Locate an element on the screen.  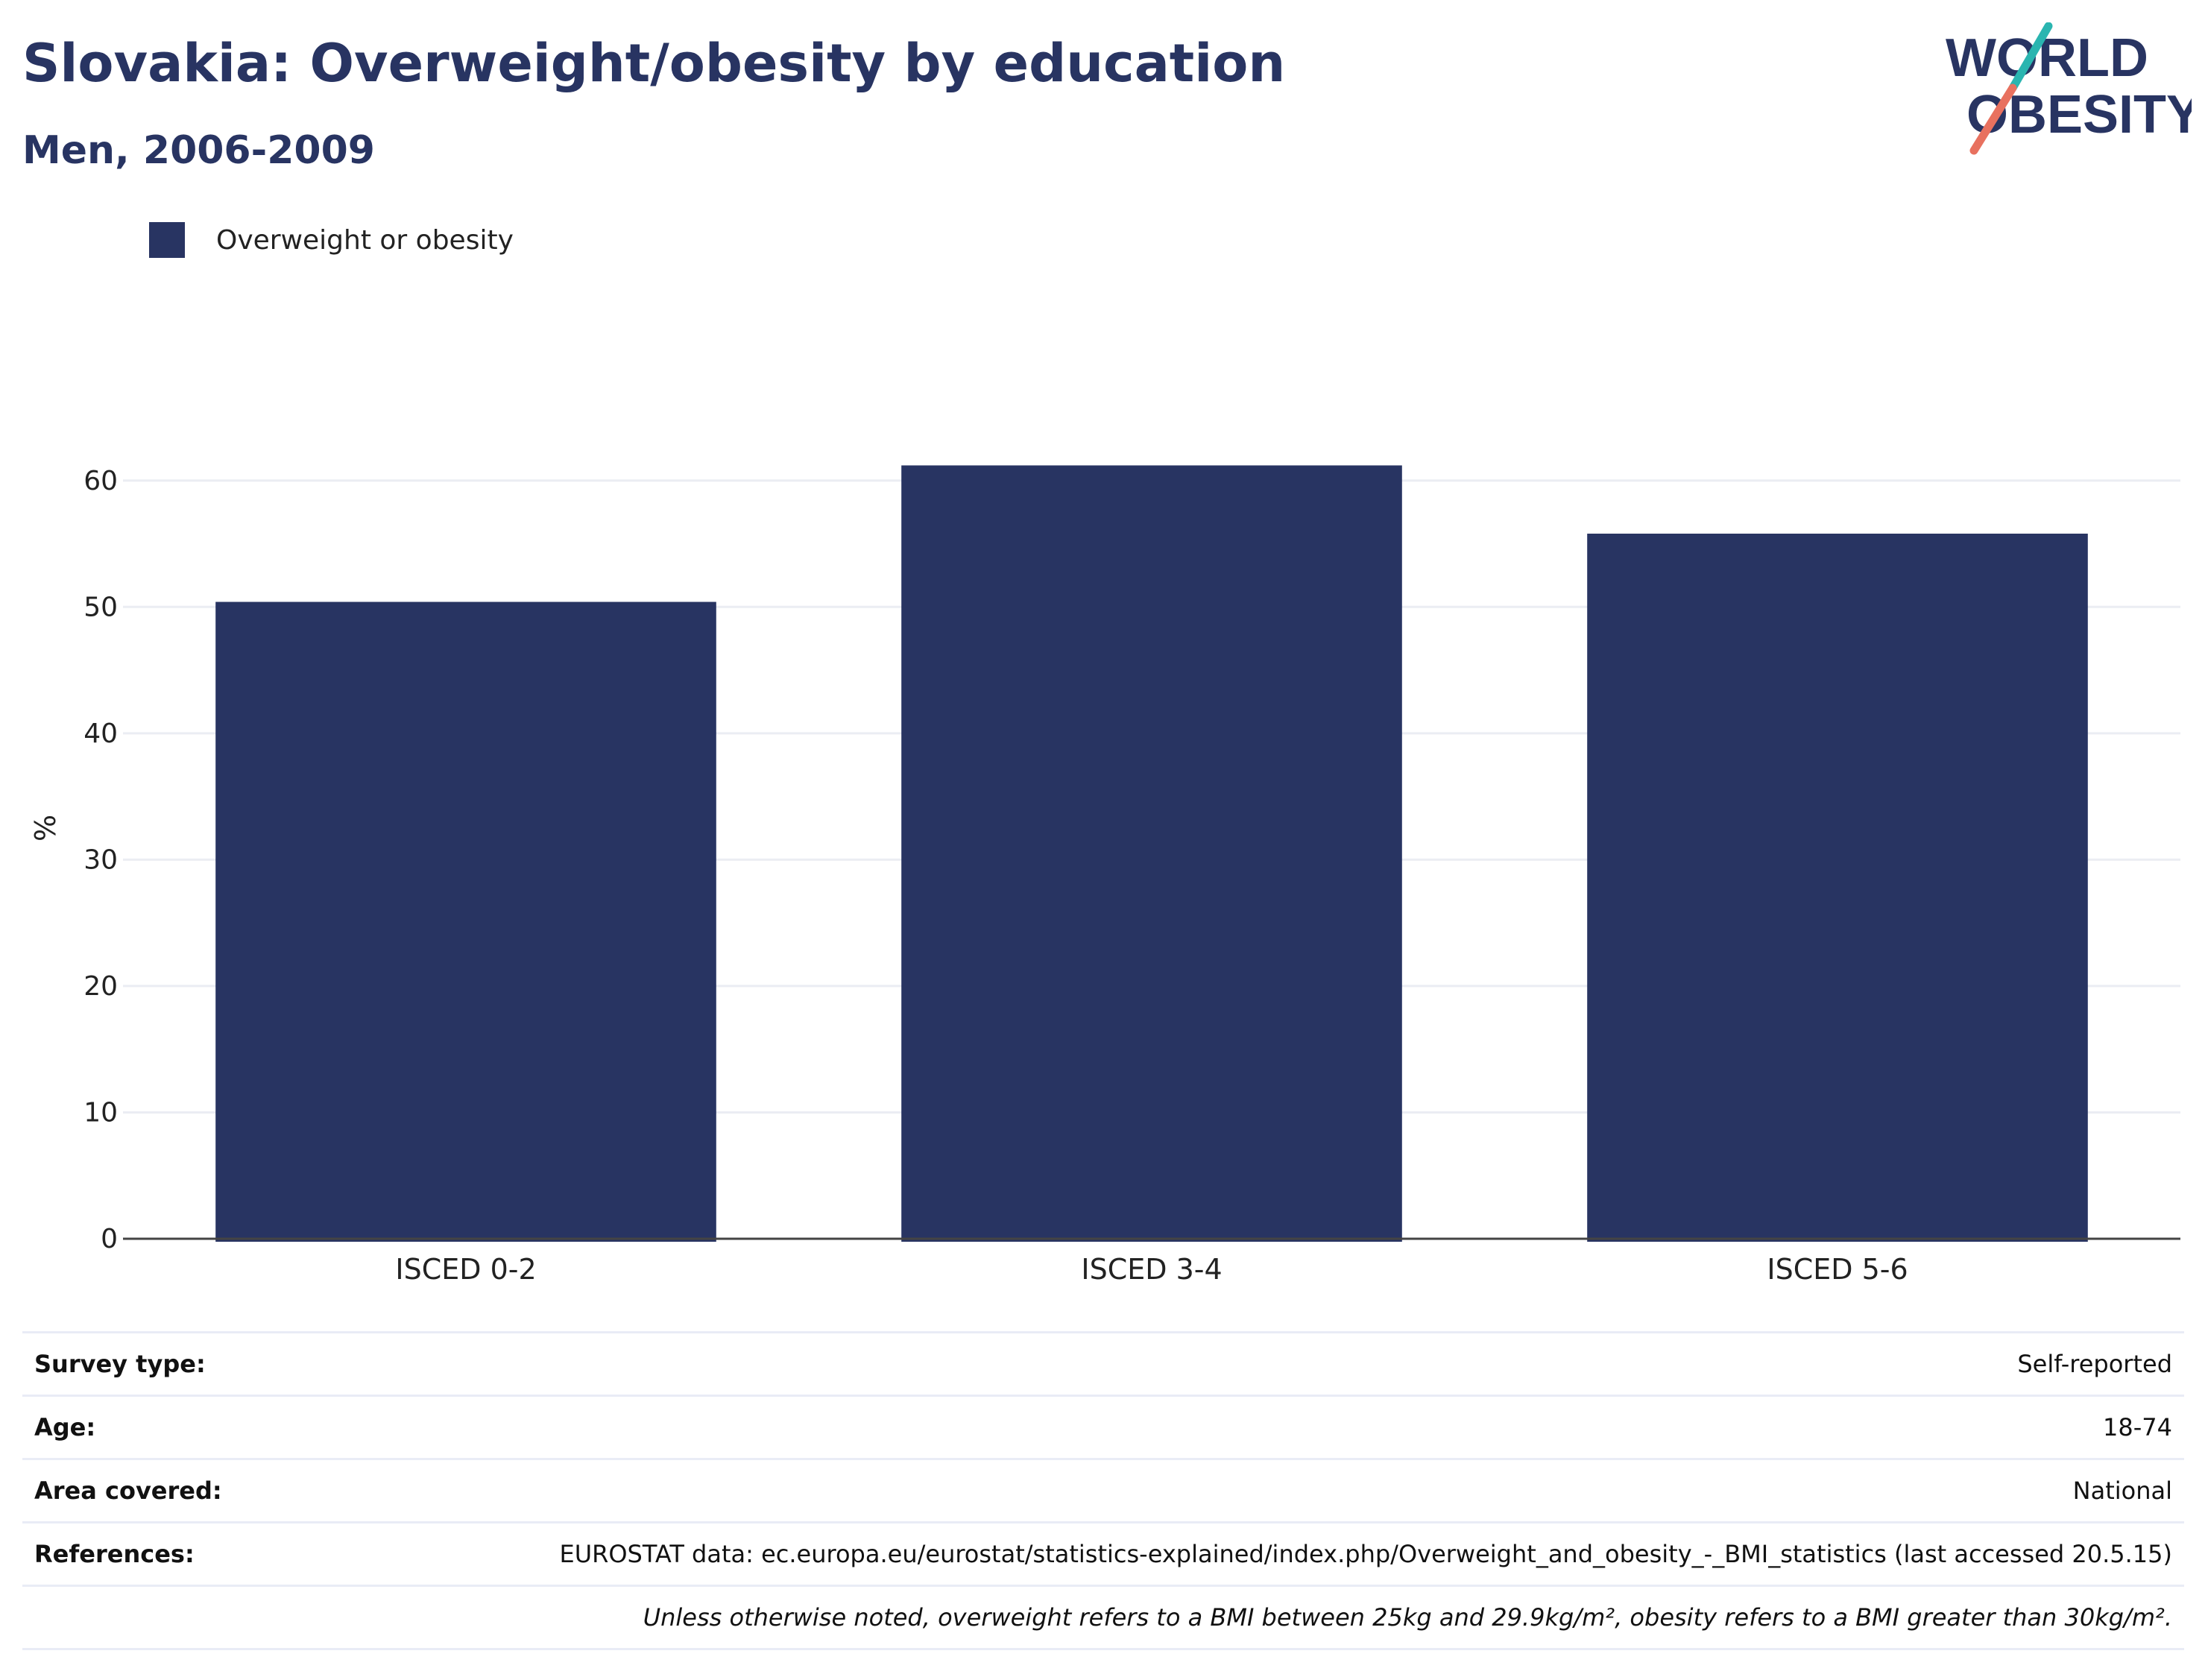
y-tick-label: 30 is located at coordinates (100, 859).